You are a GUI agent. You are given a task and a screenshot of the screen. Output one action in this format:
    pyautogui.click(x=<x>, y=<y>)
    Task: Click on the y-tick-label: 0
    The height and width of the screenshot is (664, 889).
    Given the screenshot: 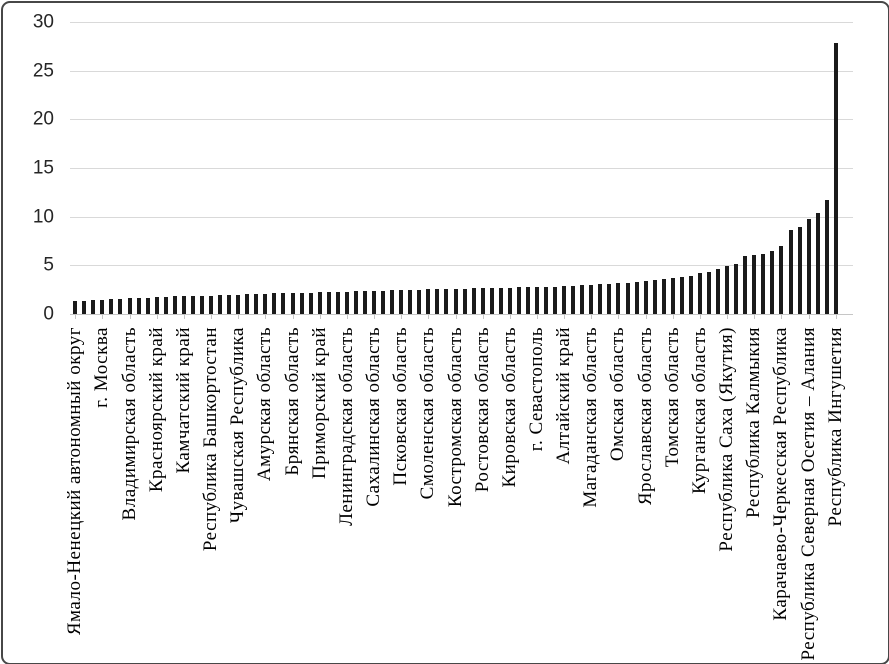 What is the action you would take?
    pyautogui.click(x=48, y=314)
    